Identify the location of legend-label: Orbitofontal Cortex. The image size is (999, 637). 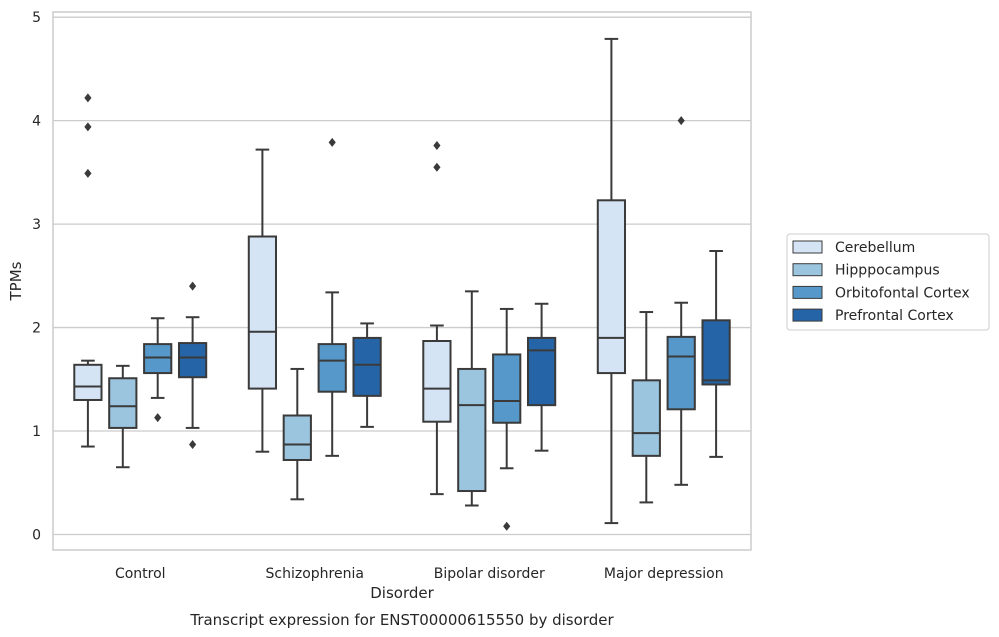
(902, 293).